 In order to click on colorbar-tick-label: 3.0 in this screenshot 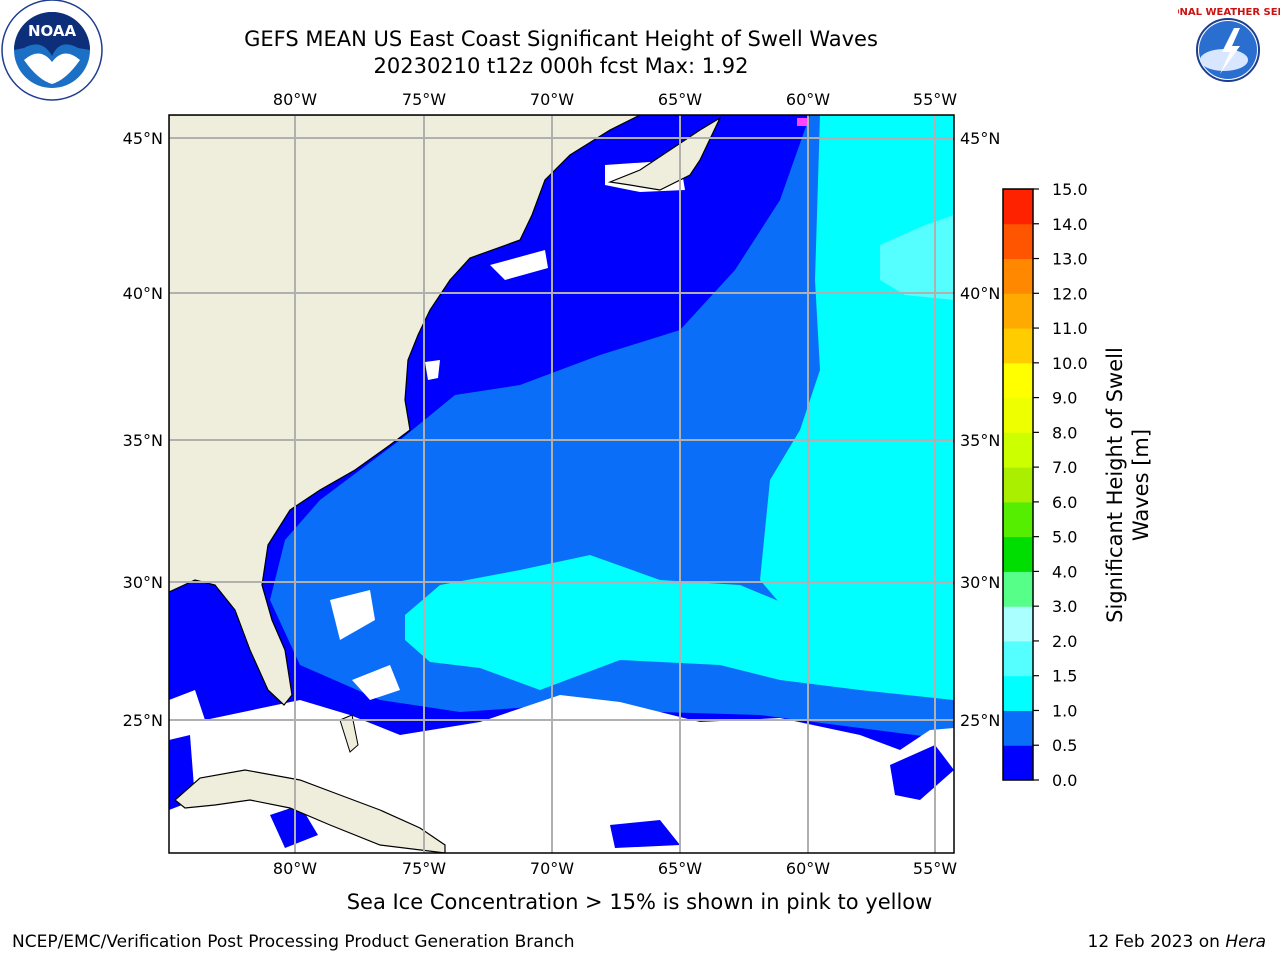, I will do `click(1064, 606)`.